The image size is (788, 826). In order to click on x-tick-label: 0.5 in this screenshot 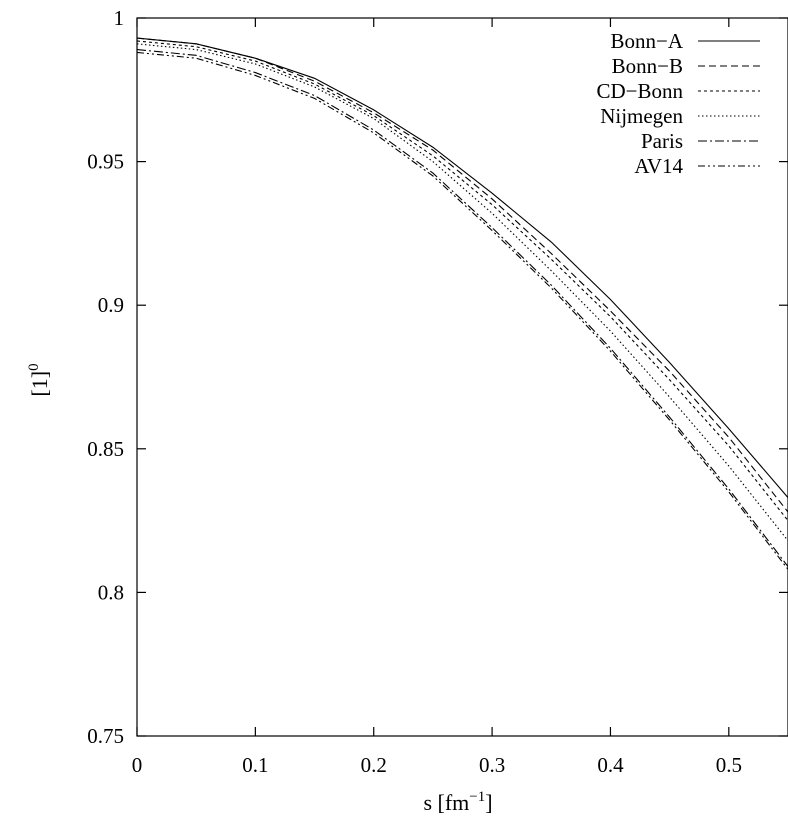, I will do `click(729, 765)`.